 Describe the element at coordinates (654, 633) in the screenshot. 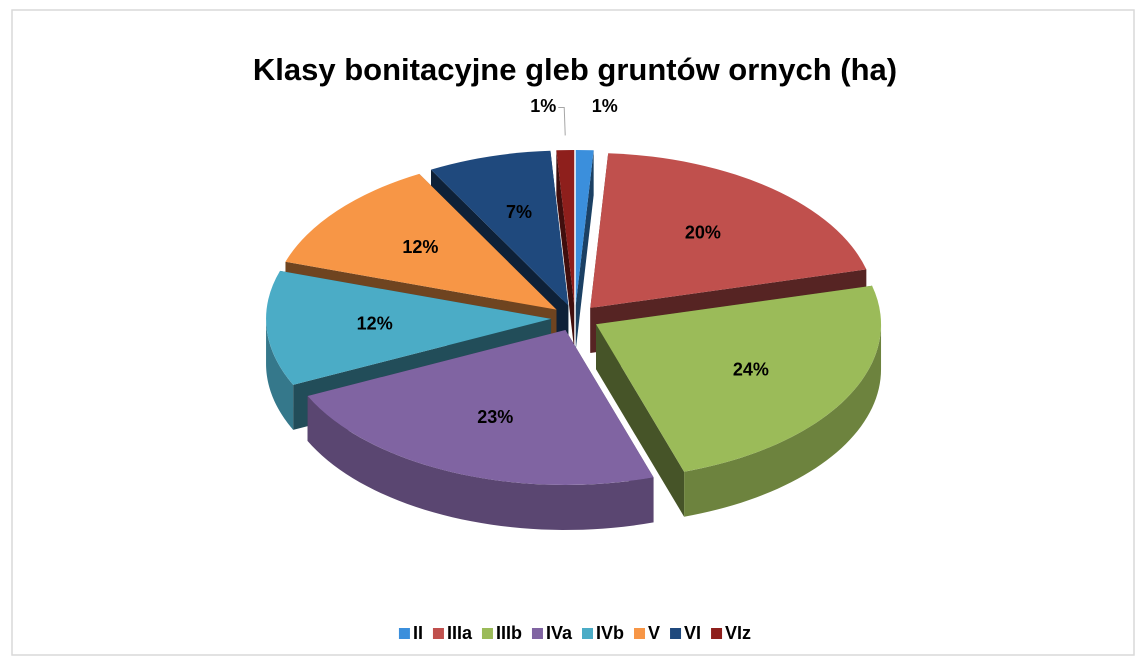

I see `legend-label: V` at that location.